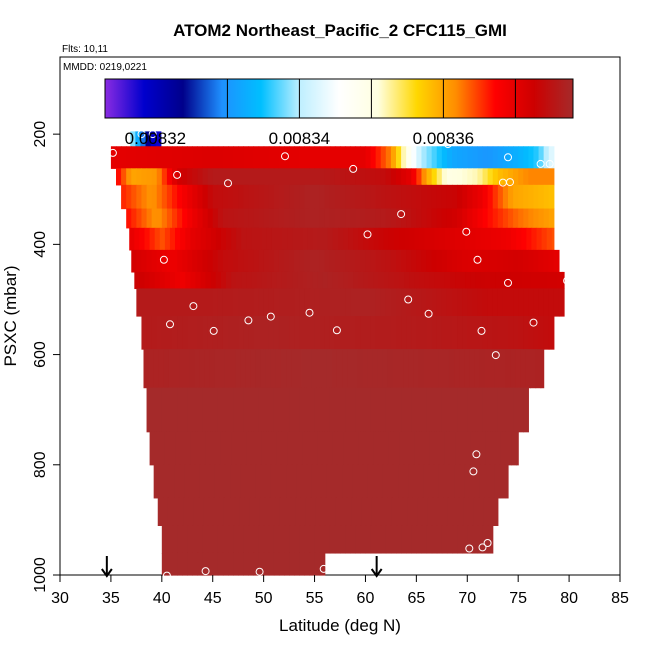 The image size is (650, 650). What do you see at coordinates (105, 67) in the screenshot?
I see `mmdd-note: MMDD: 0219,0221` at bounding box center [105, 67].